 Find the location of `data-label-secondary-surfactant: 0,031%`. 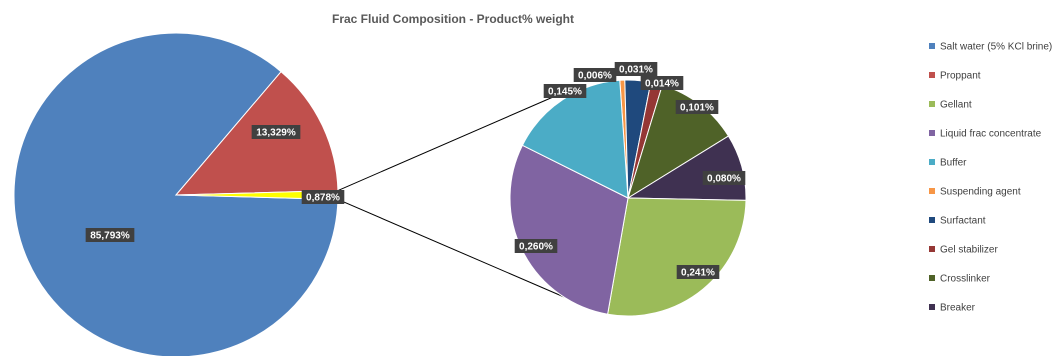

data-label-secondary-surfactant: 0,031% is located at coordinates (636, 70).